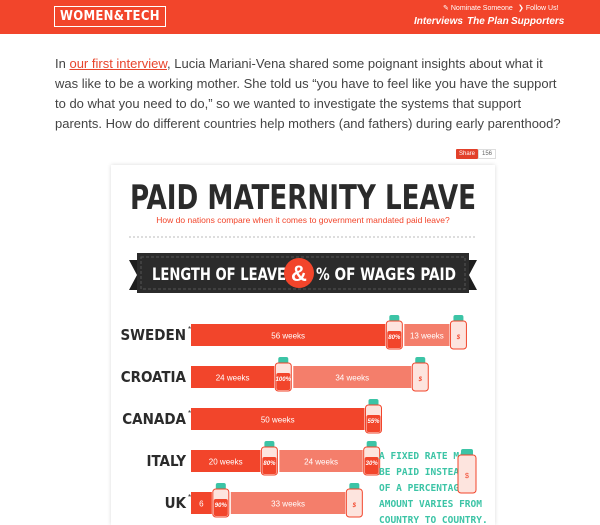 The height and width of the screenshot is (525, 600). I want to click on pencil-icon: ✎, so click(446, 8).